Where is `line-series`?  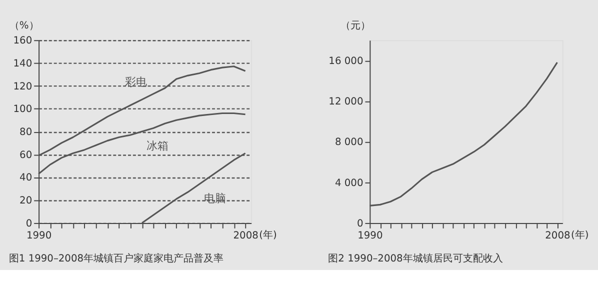
line-series is located at coordinates (142, 143).